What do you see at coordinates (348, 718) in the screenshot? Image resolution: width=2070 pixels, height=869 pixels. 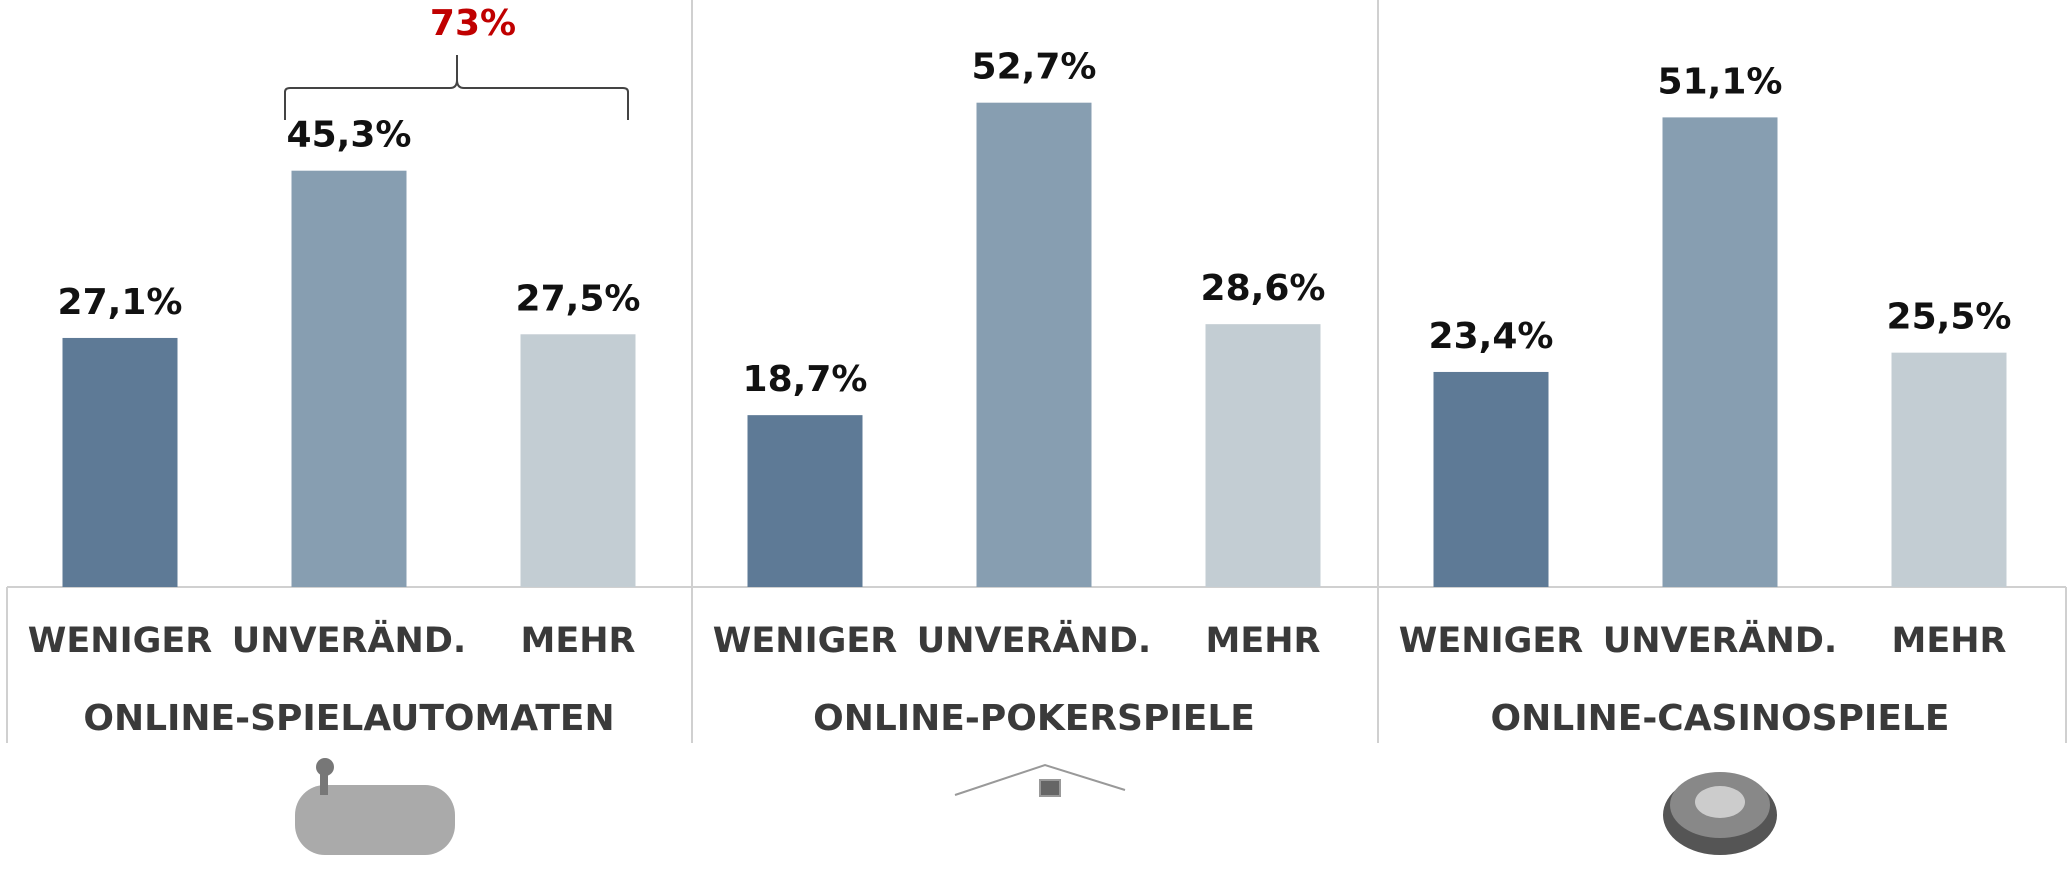 I see `group-title: ONLINE-SPIELAUTOMATEN` at bounding box center [348, 718].